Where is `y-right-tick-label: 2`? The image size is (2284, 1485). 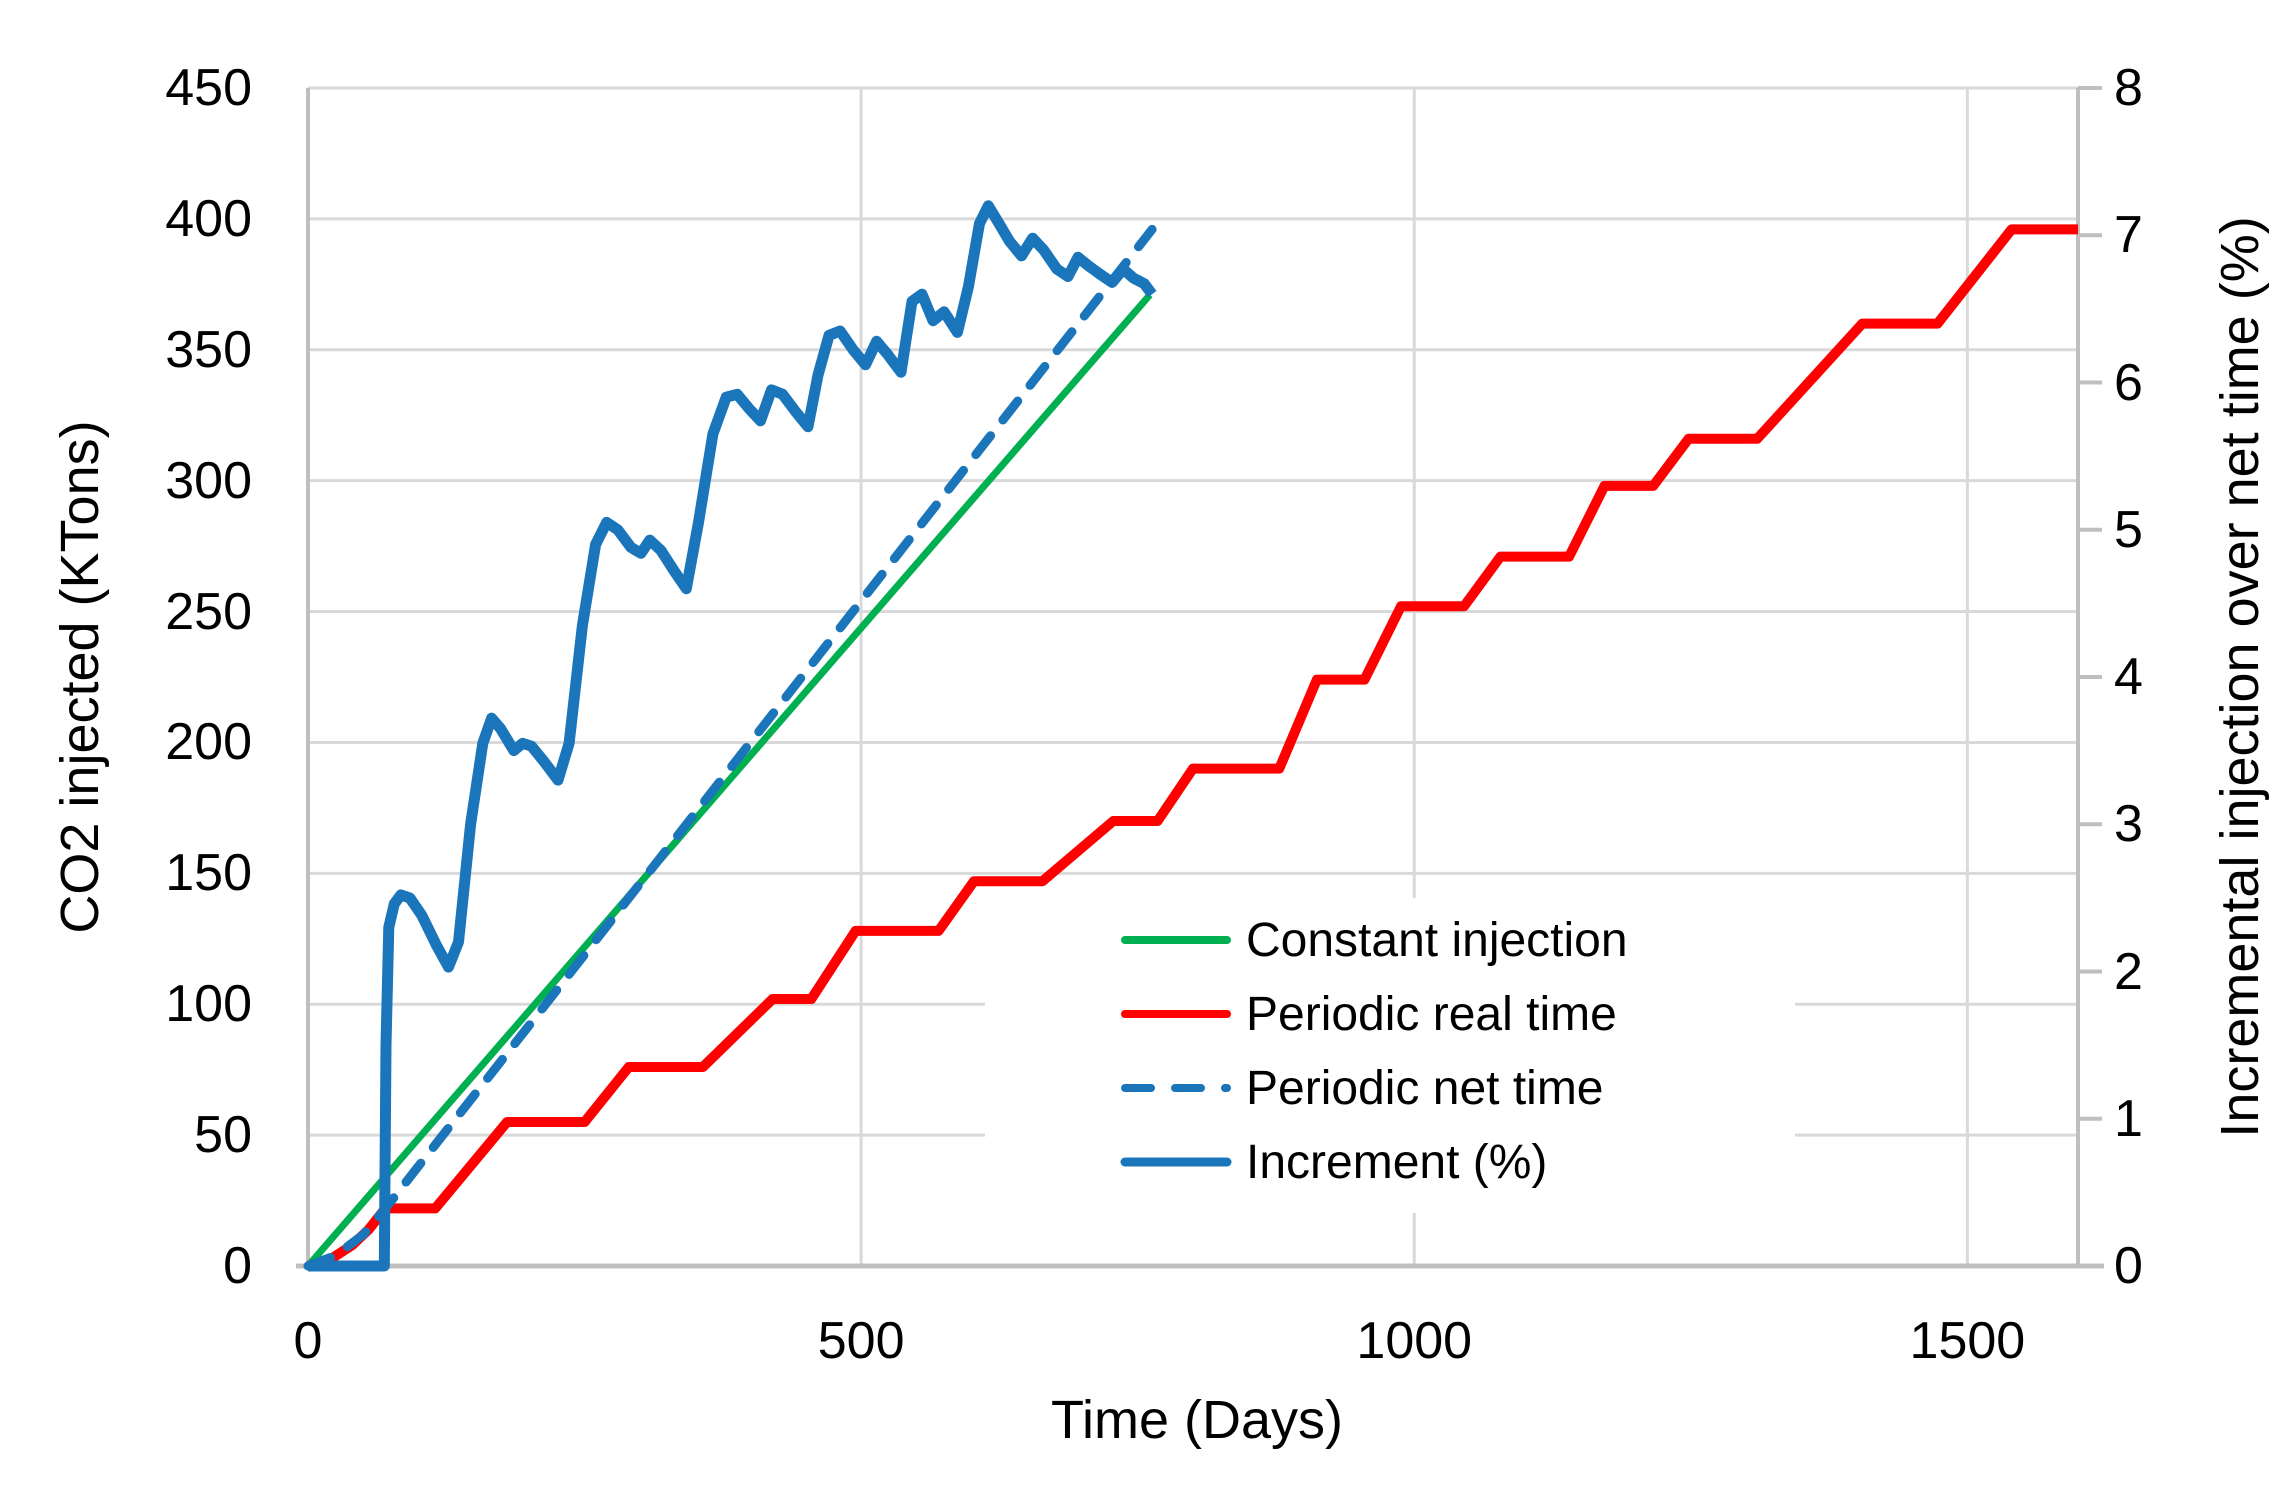
y-right-tick-label: 2 is located at coordinates (2128, 971).